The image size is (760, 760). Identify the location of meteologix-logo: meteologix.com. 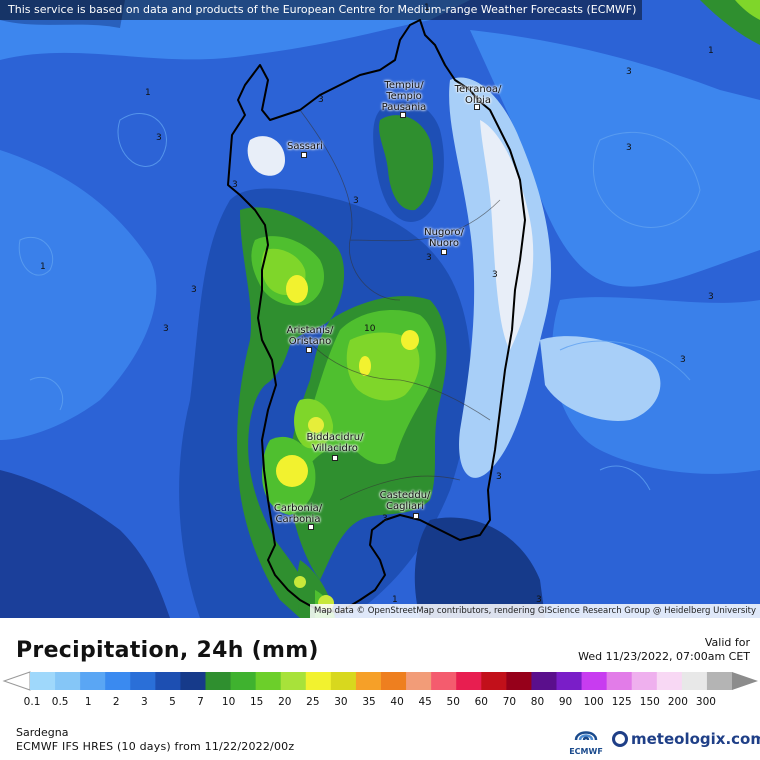
(686, 739).